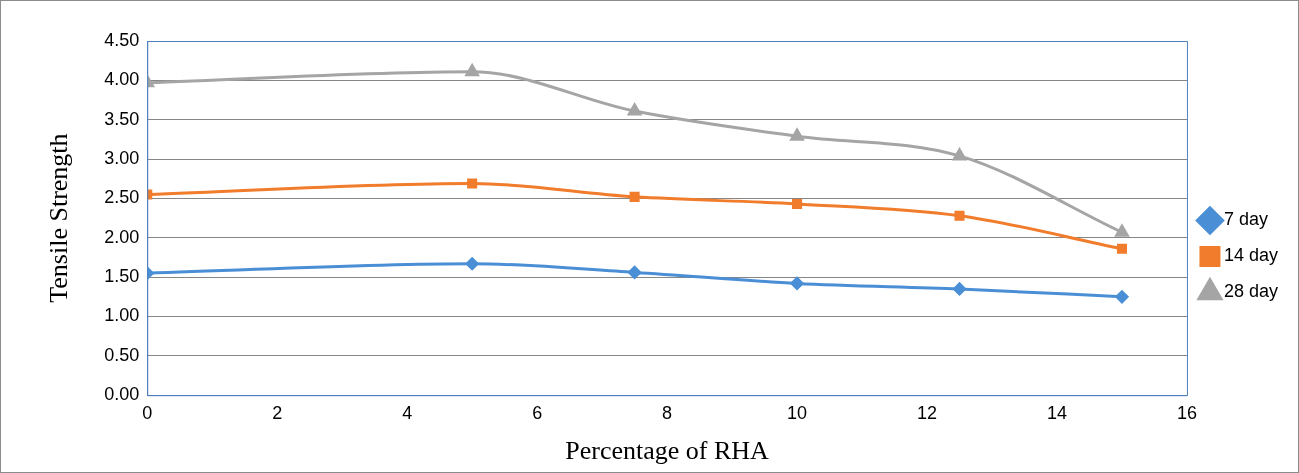  What do you see at coordinates (59, 218) in the screenshot?
I see `y-axis-title: Tensile Strength` at bounding box center [59, 218].